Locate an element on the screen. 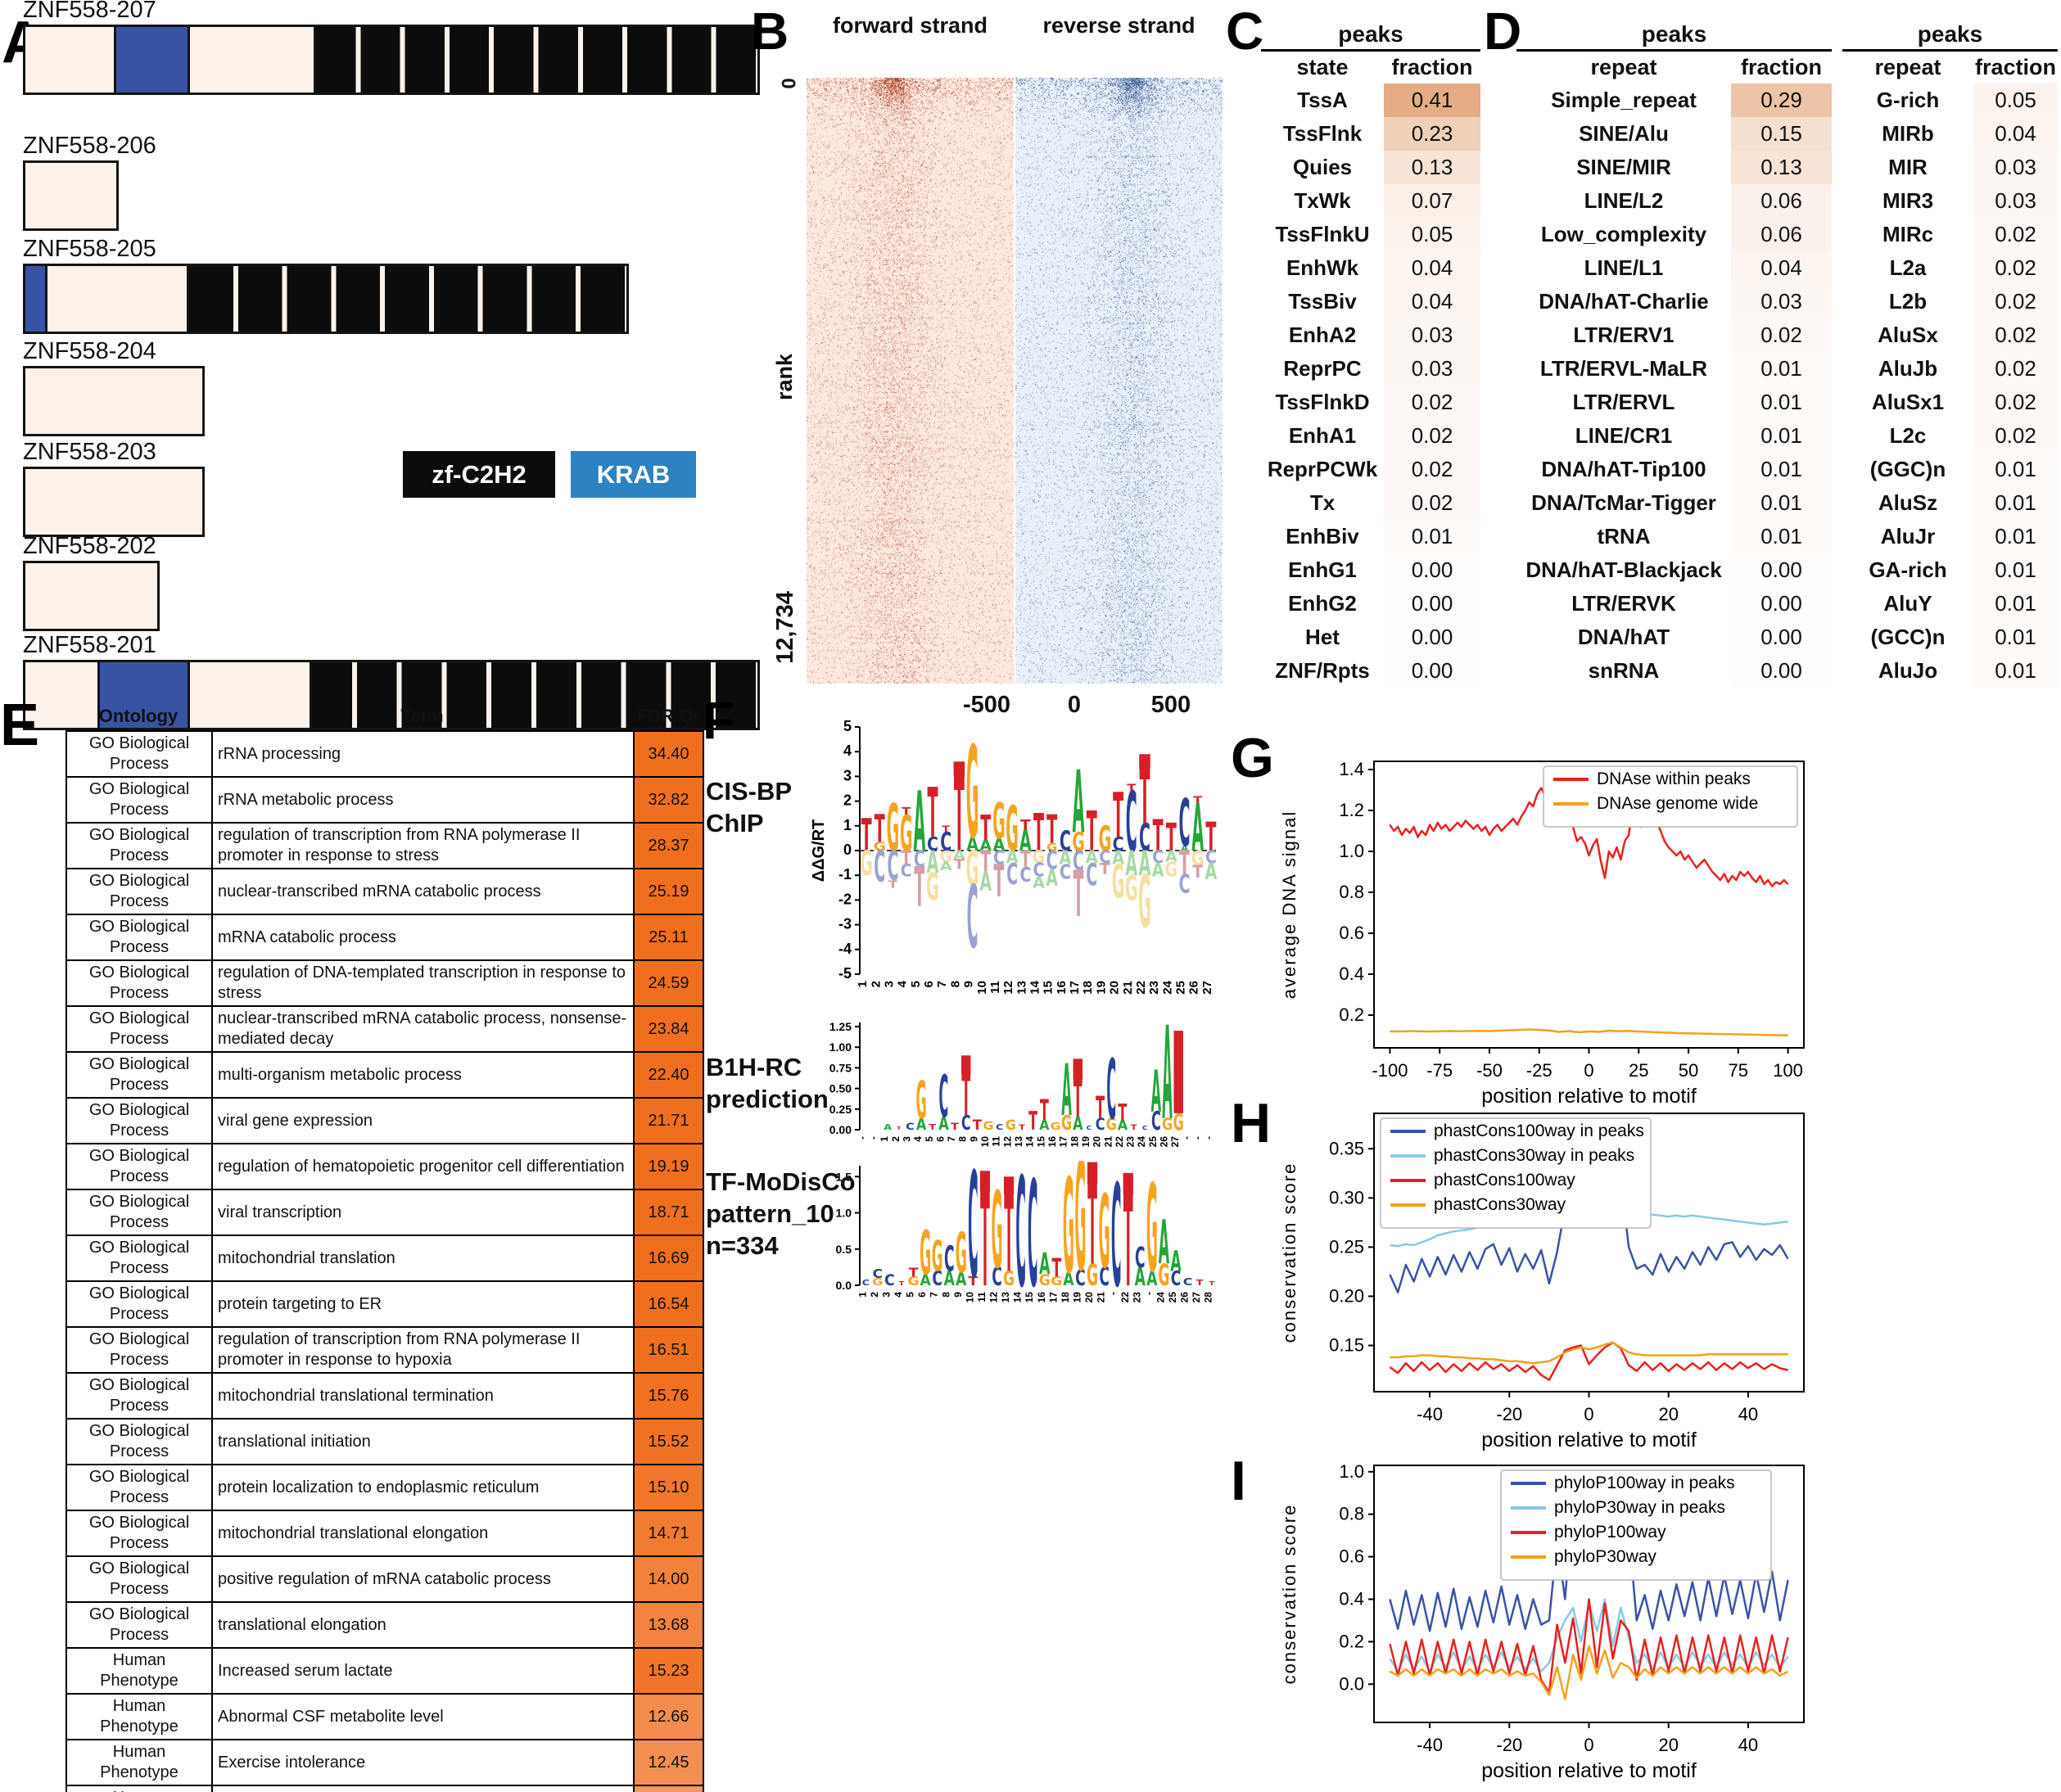 The image size is (2061, 1792). fraction-cell: 0.02 is located at coordinates (2015, 301).